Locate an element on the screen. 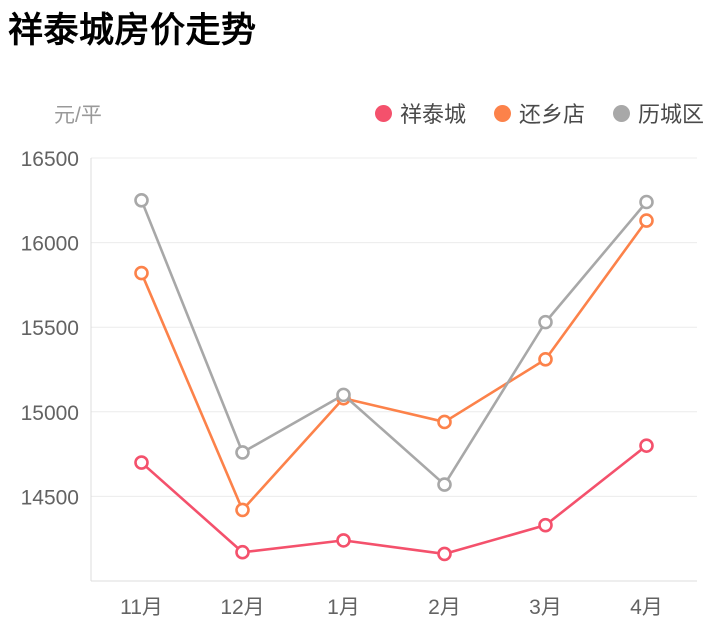 The width and height of the screenshot is (718, 640). chart-legend: 祥泰城 还乡店 历城区 is located at coordinates (539, 113).